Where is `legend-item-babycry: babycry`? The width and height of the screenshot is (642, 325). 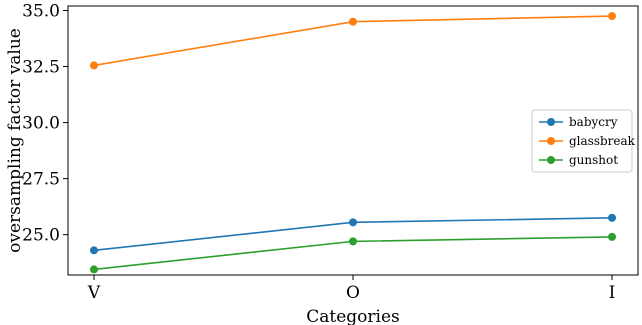
legend-item-babycry: babycry is located at coordinates (578, 122).